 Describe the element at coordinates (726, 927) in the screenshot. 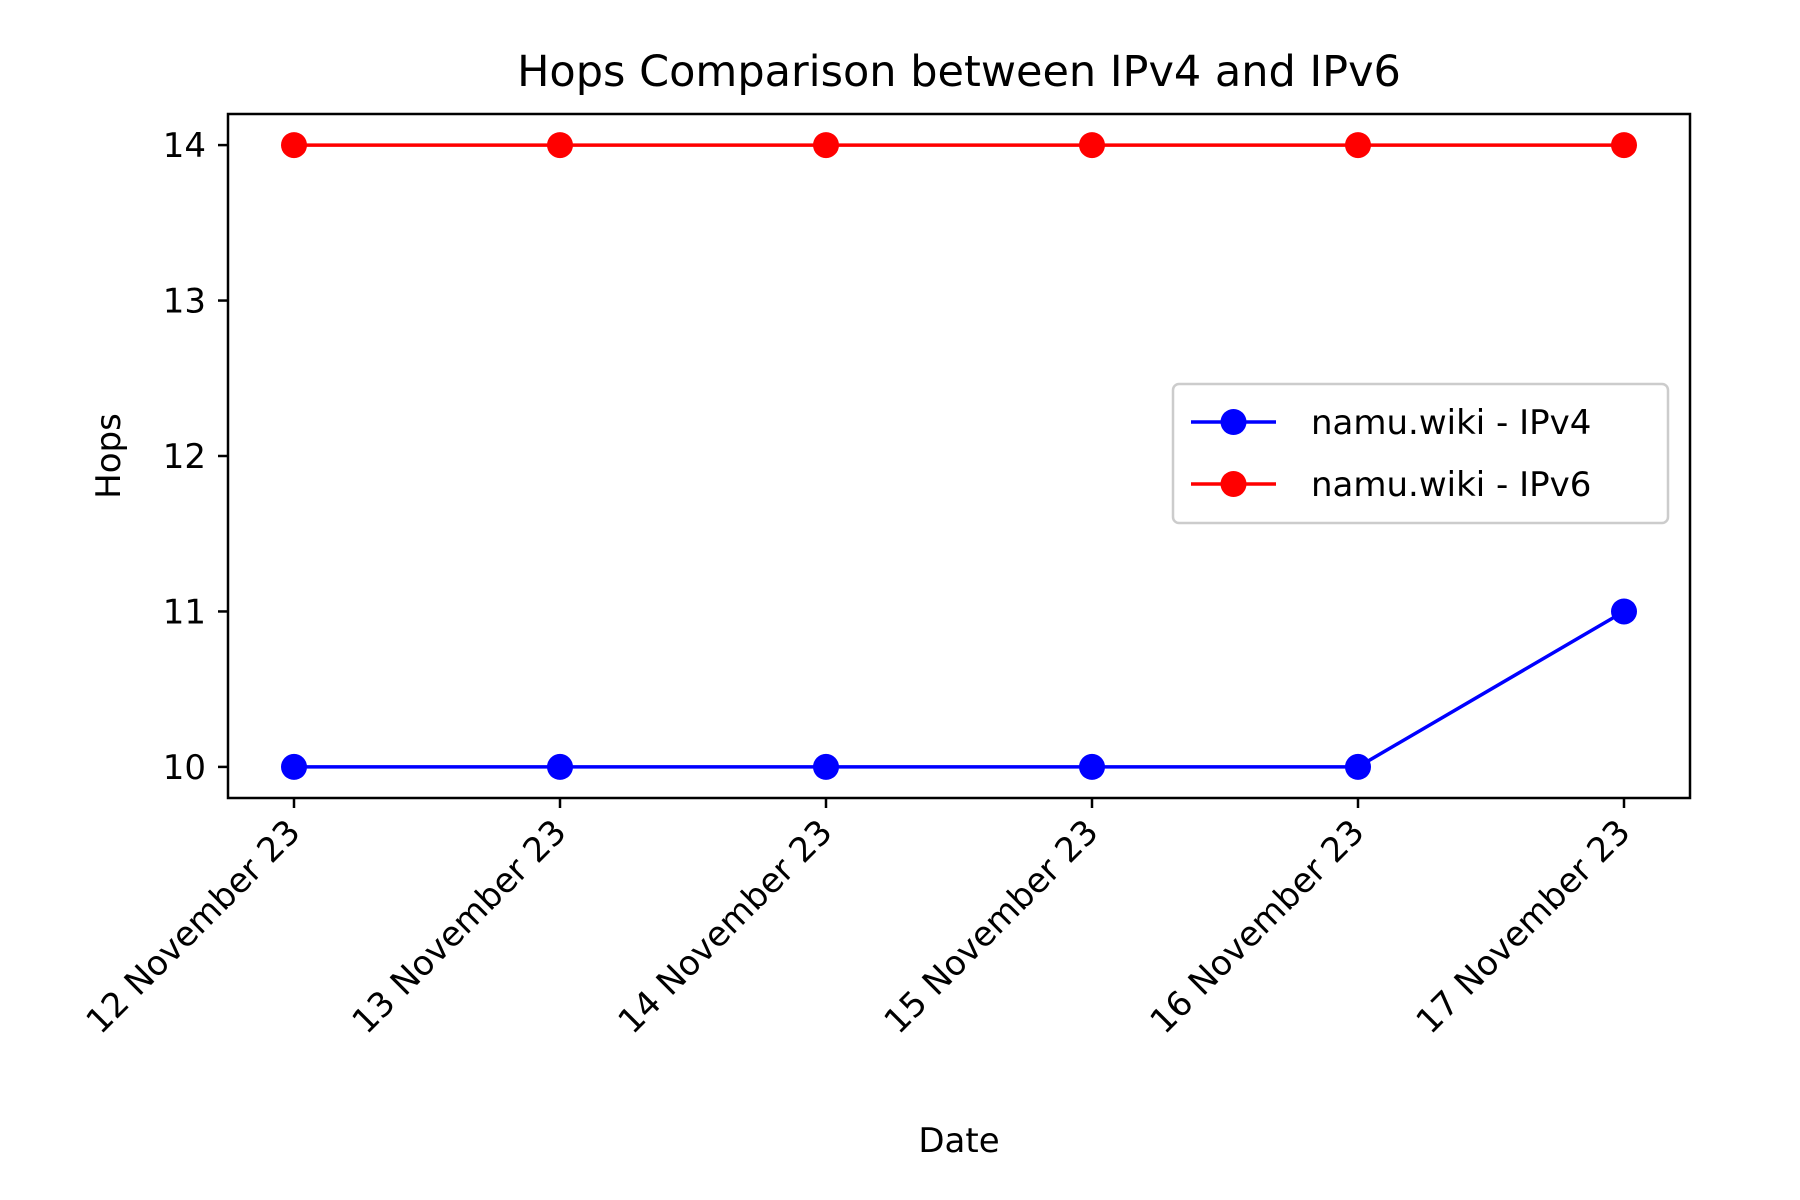

I see `x-tick-label: 14 November 23` at that location.